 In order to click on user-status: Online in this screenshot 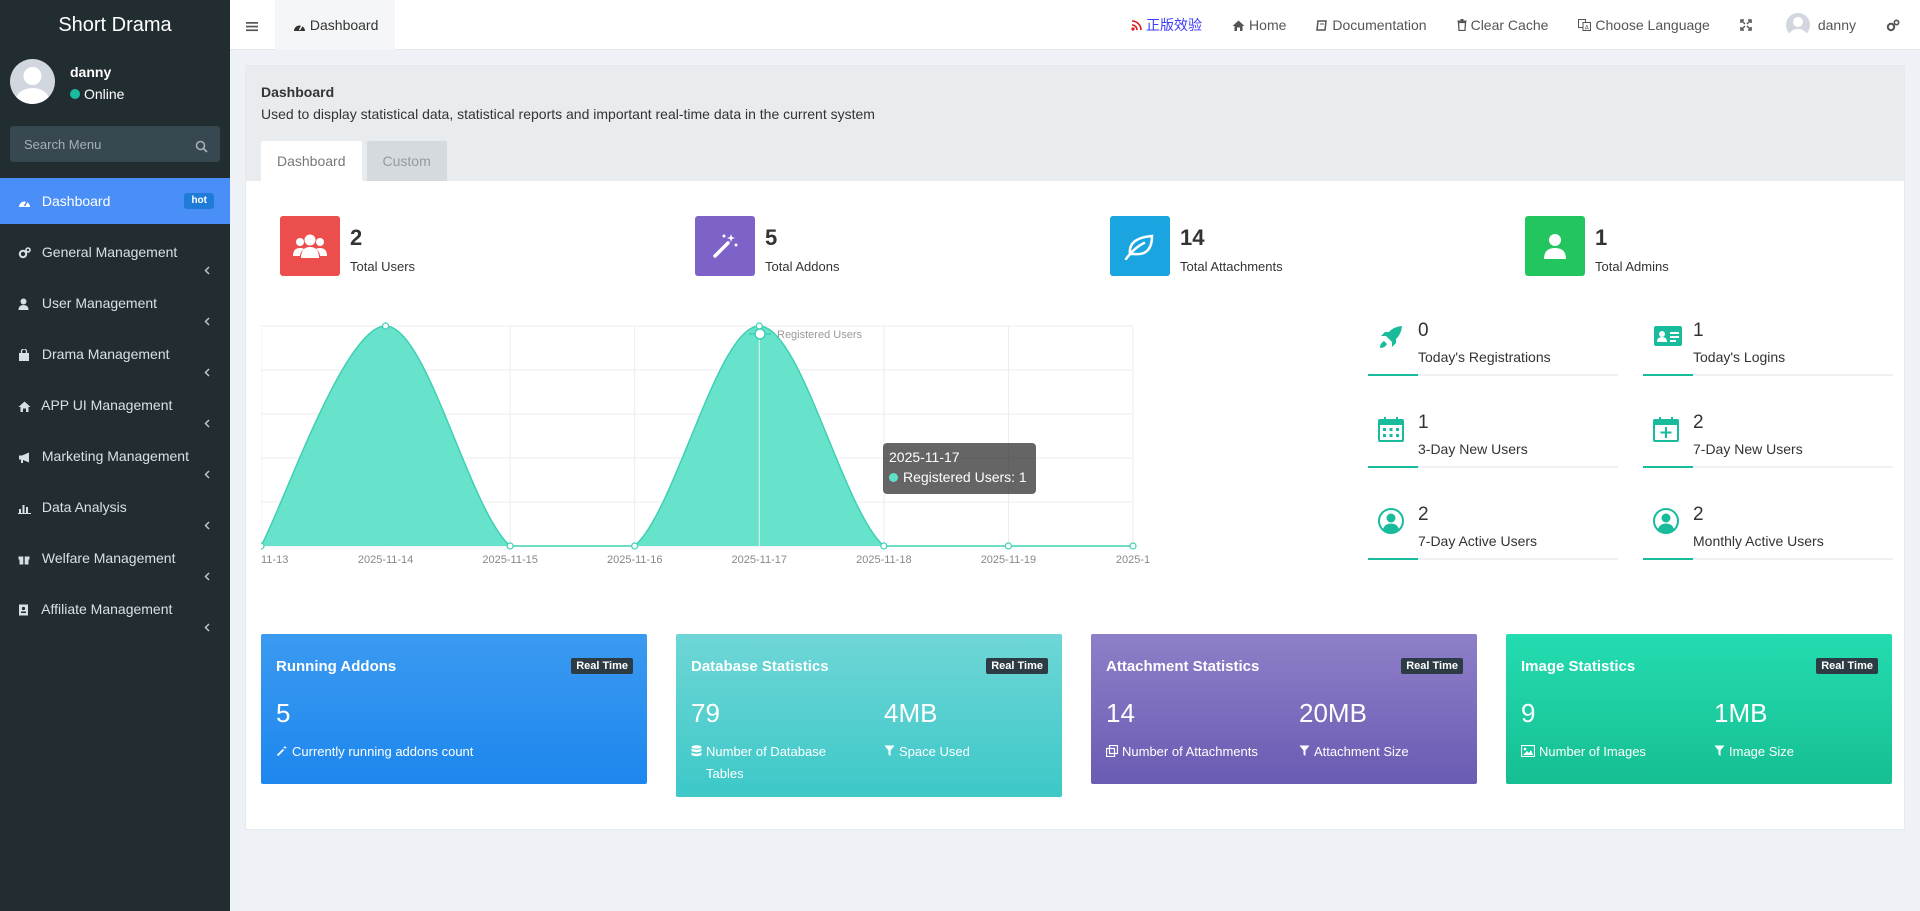, I will do `click(97, 94)`.